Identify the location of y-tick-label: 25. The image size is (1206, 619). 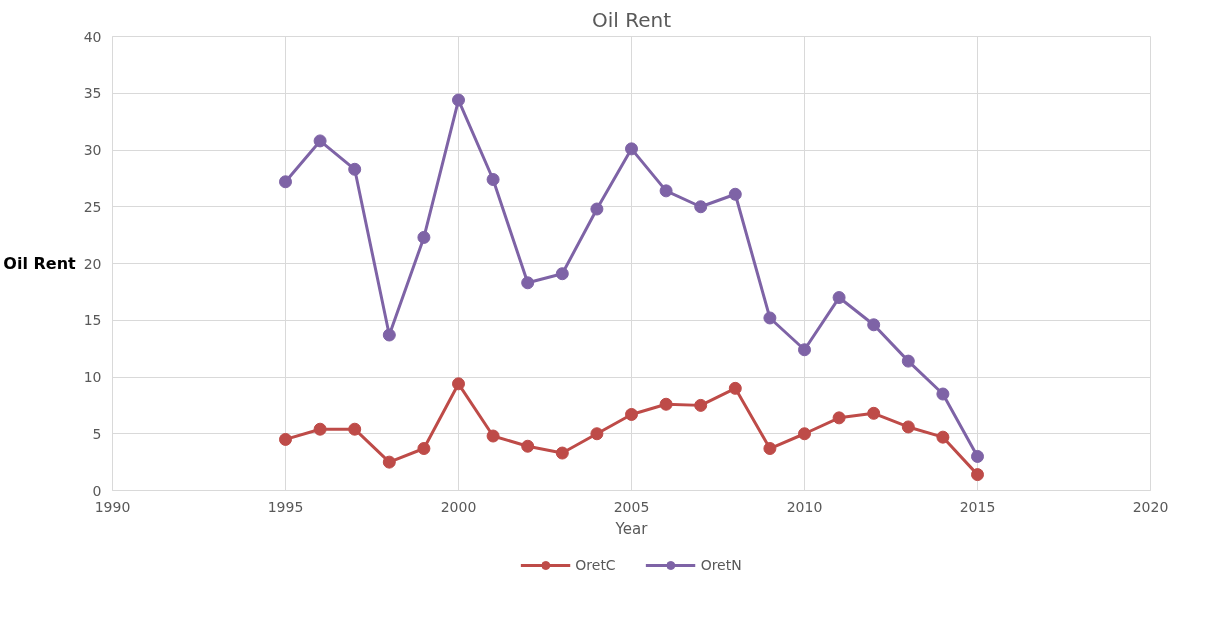
(92, 206).